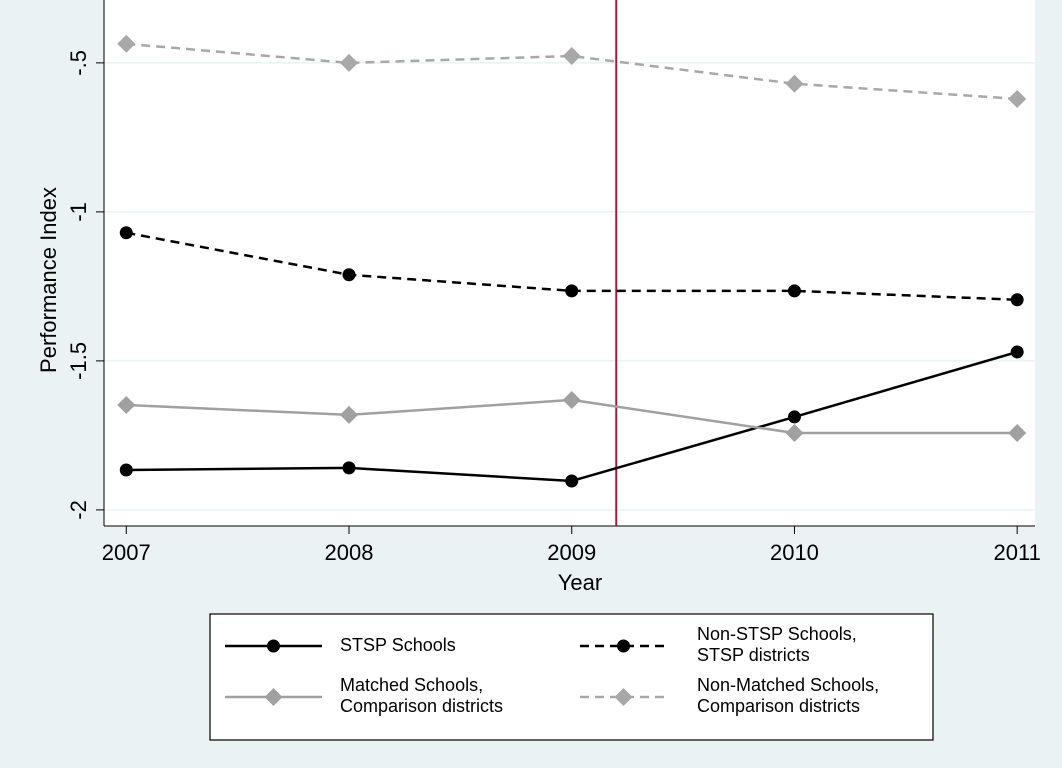 The image size is (1062, 768). What do you see at coordinates (571, 552) in the screenshot?
I see `x-tick-label: 2009` at bounding box center [571, 552].